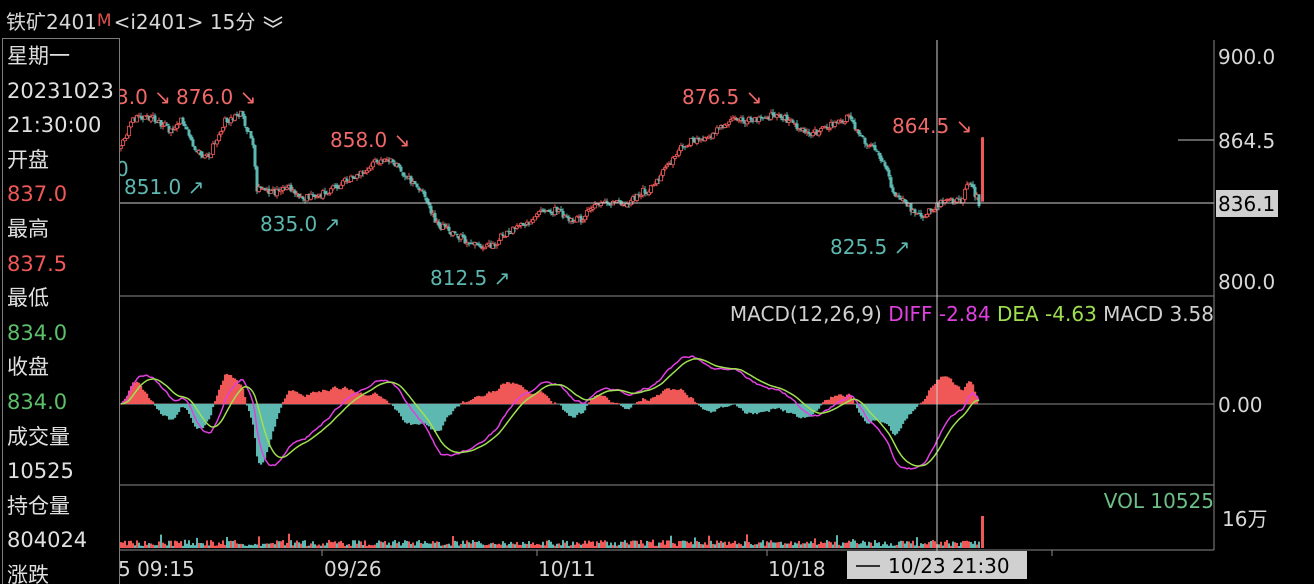 The width and height of the screenshot is (1314, 584). I want to click on period-label: 15分, so click(232, 22).